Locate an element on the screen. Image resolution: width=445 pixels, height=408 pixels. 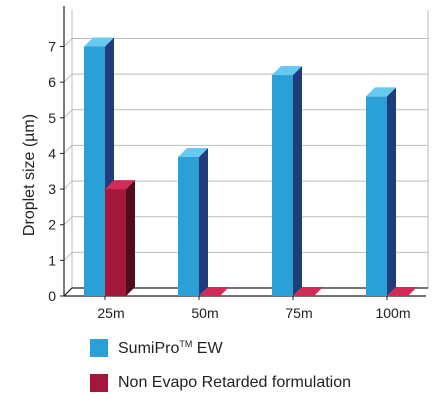
bar-sumipro-100m is located at coordinates (381, 192).